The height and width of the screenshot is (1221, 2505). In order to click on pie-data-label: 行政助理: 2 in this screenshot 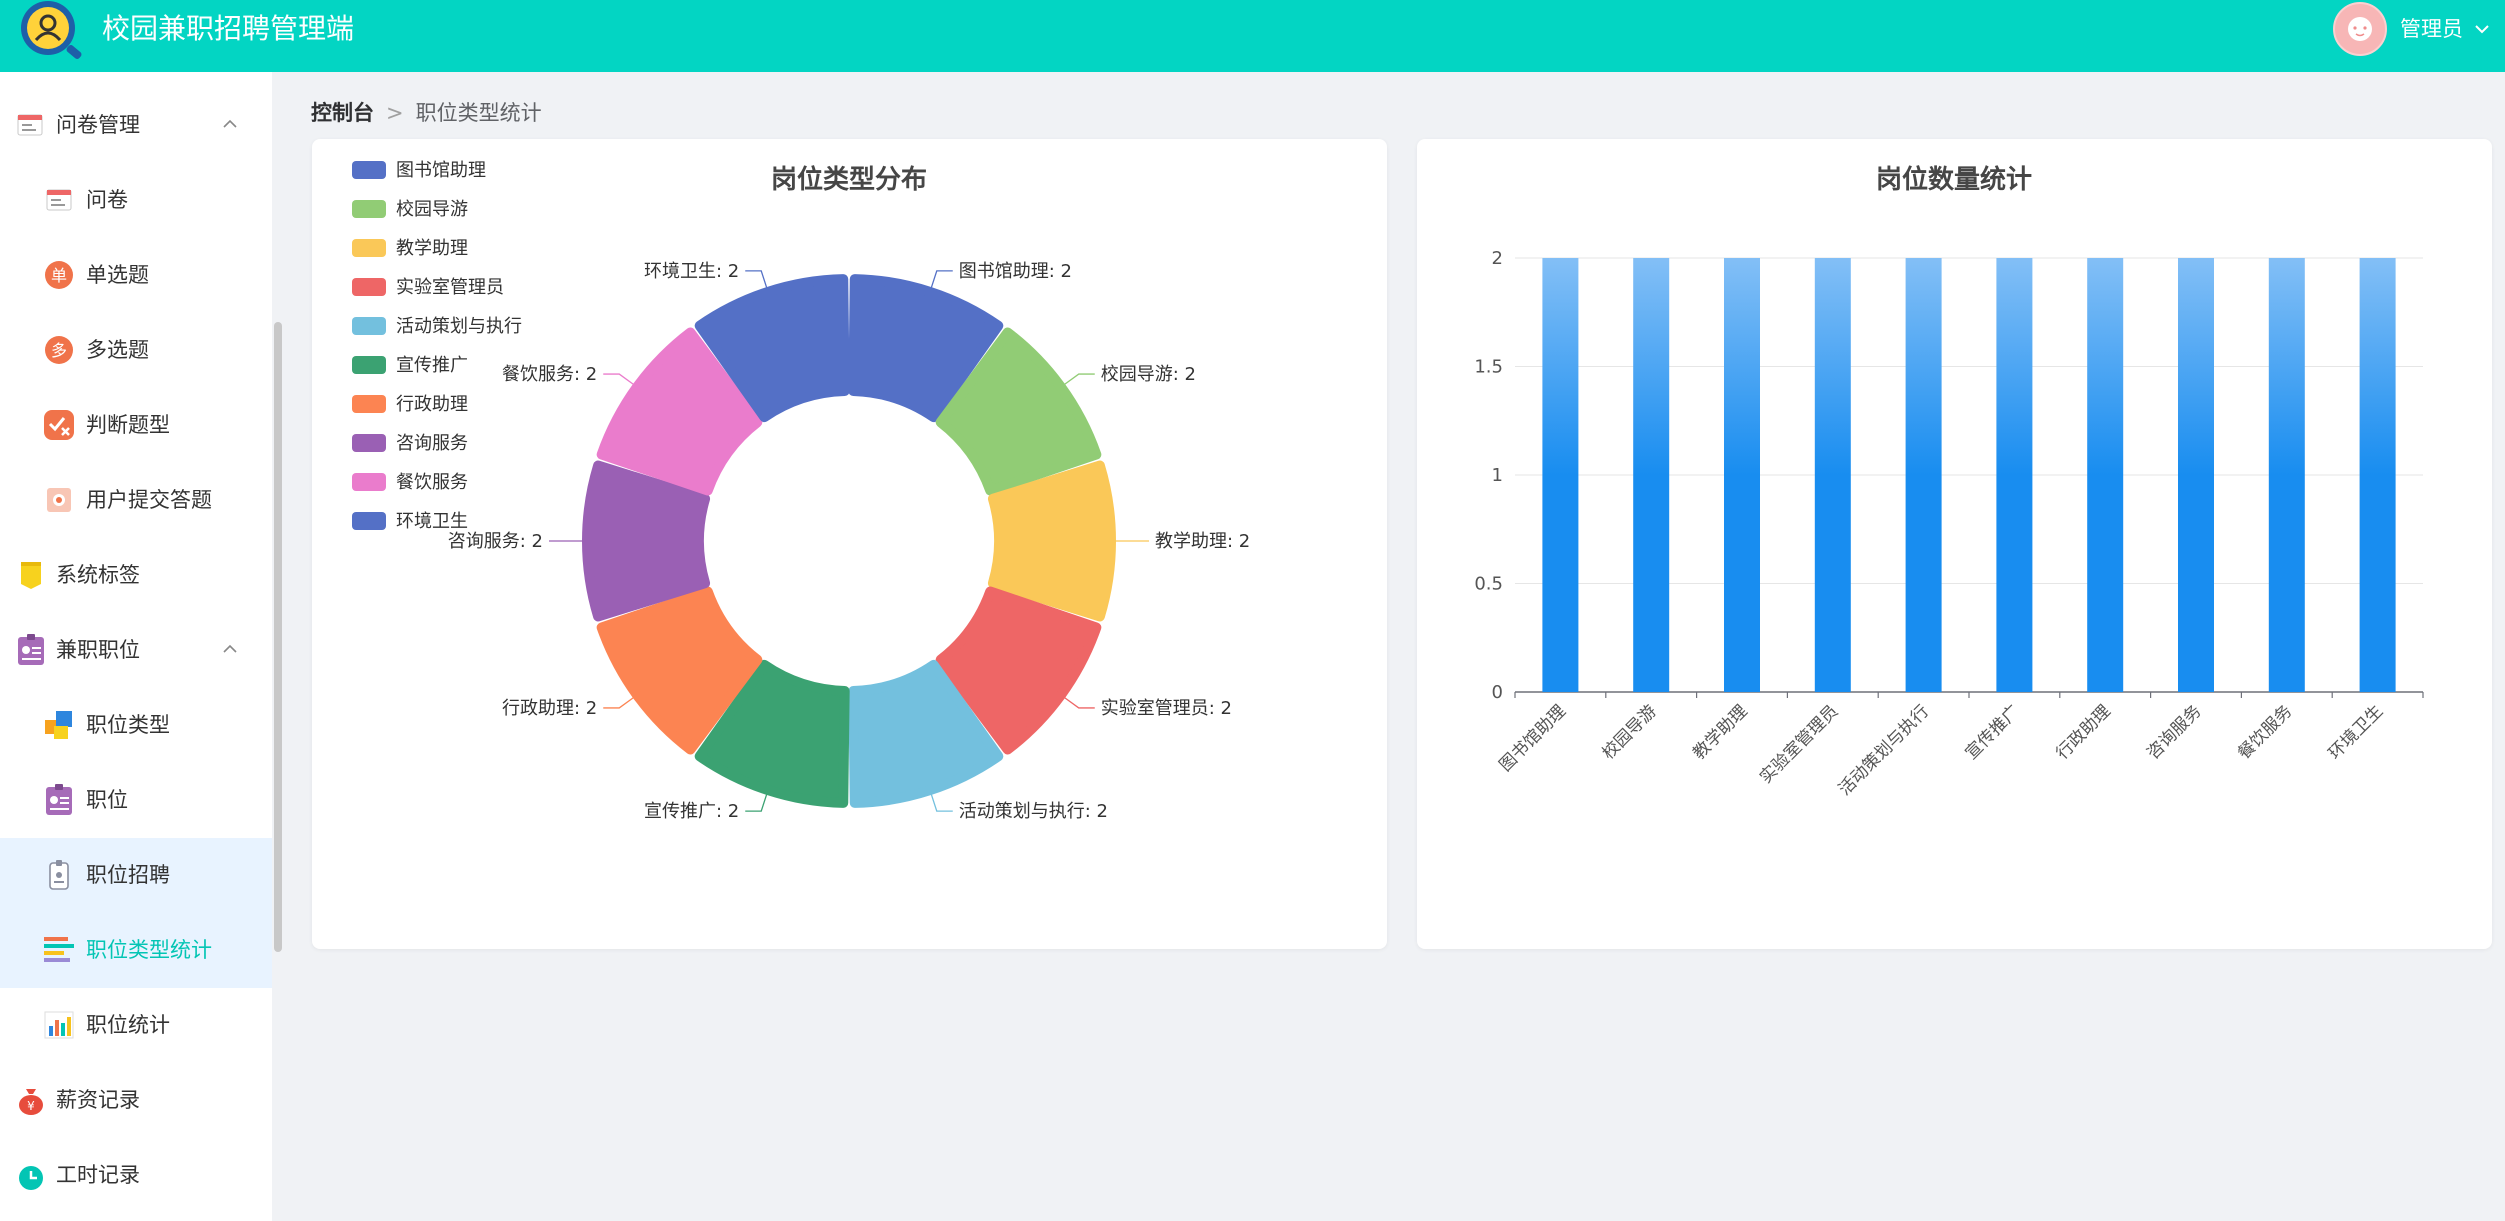, I will do `click(549, 708)`.